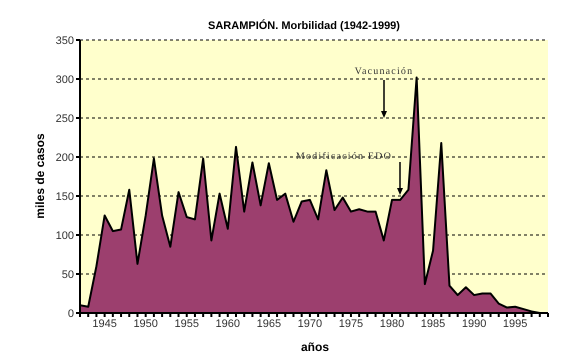  I want to click on x-tick-label: 1955, so click(186, 324).